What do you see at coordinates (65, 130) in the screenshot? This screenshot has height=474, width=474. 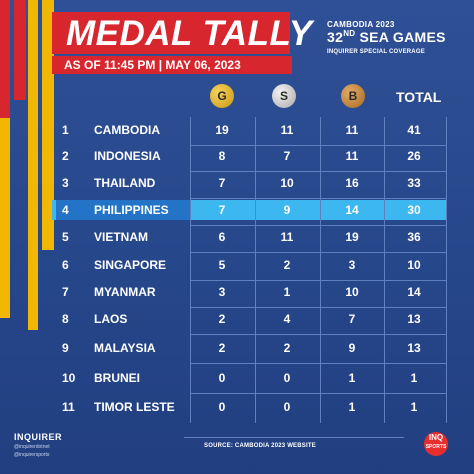 I see `rank-cell: 1` at bounding box center [65, 130].